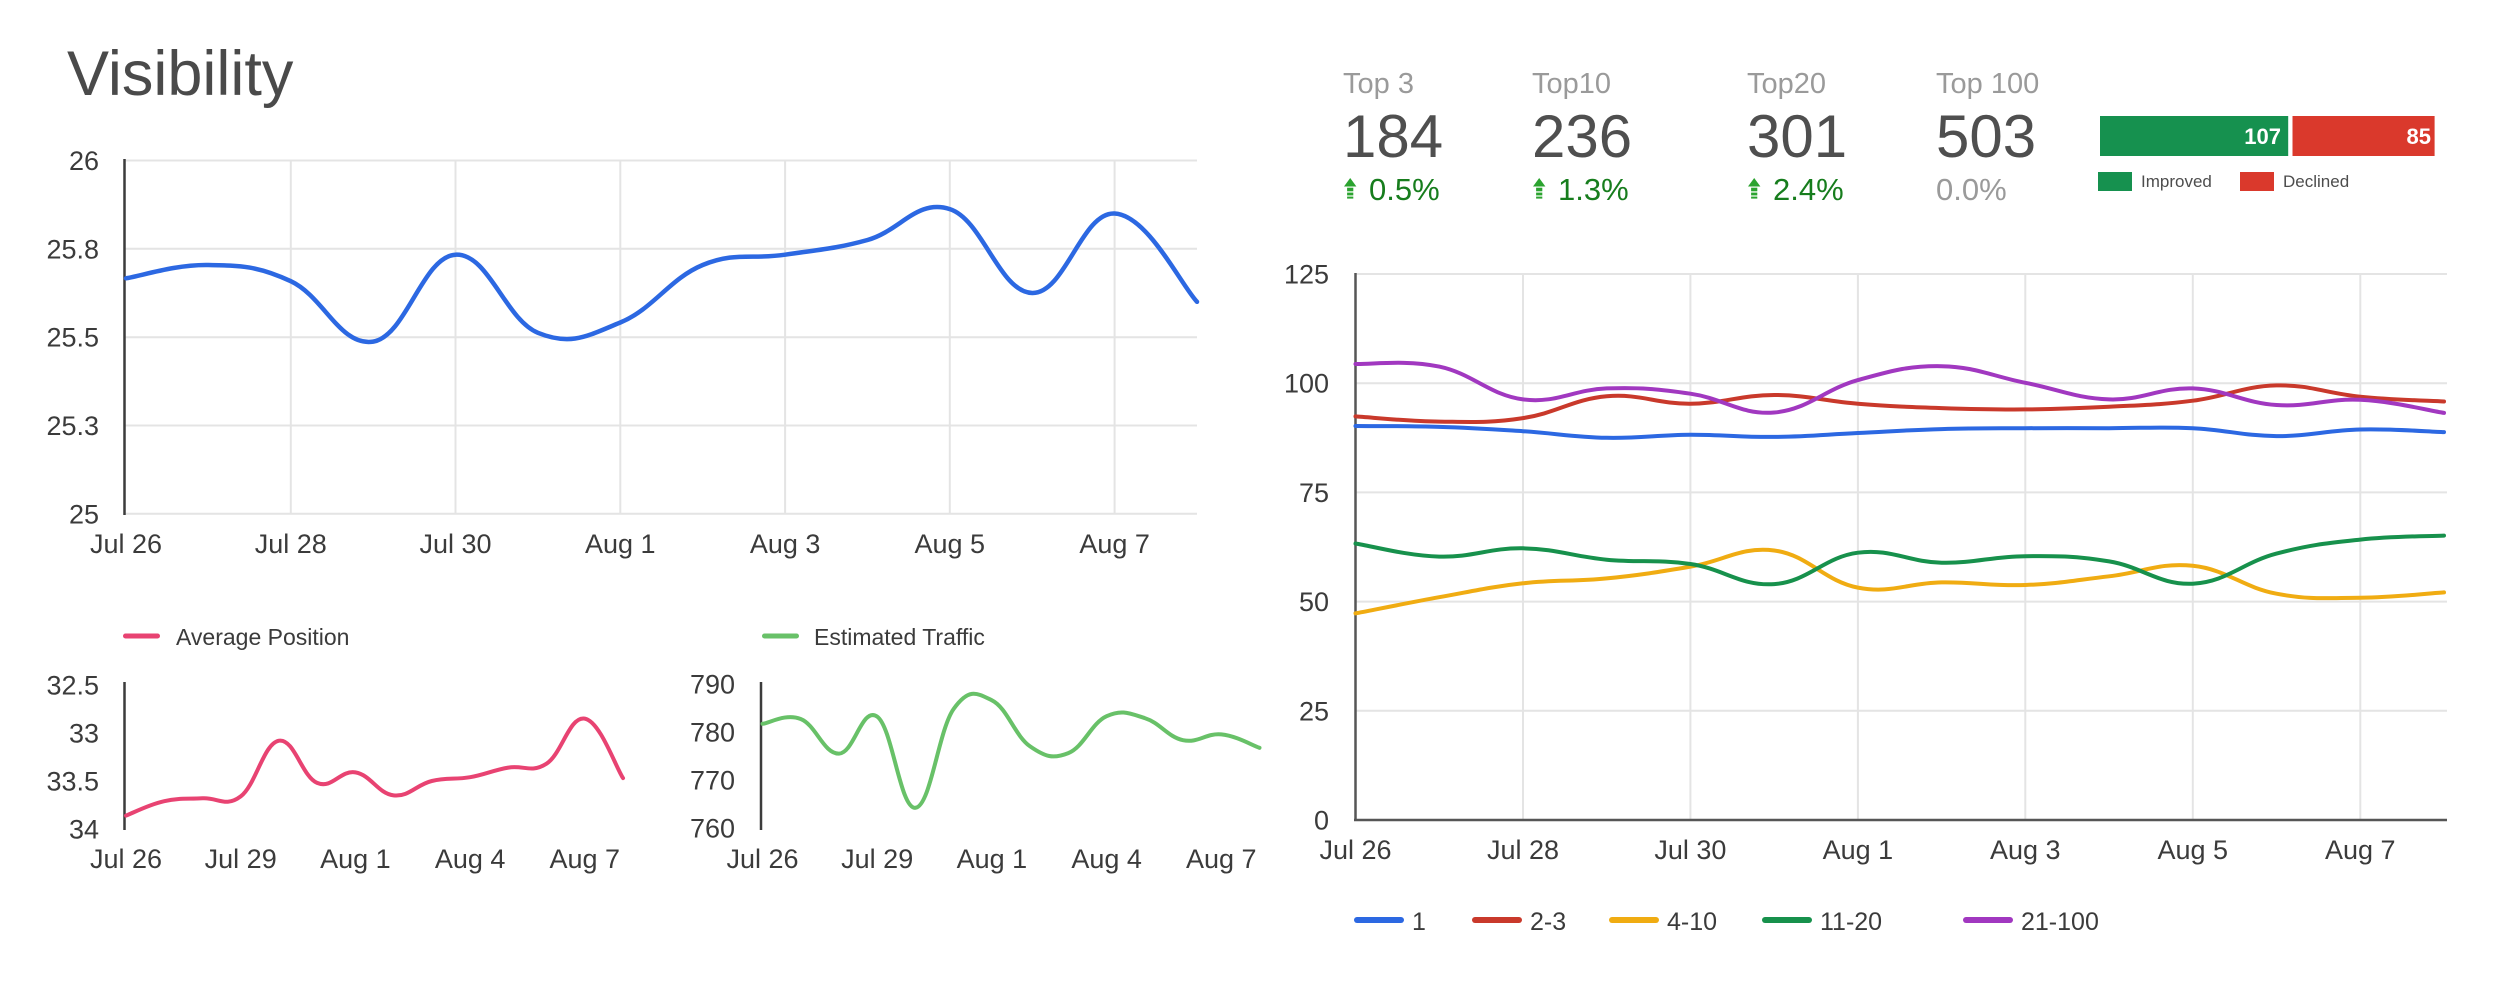 The image size is (2500, 990). Describe the element at coordinates (84, 734) in the screenshot. I see `svg-text: 33` at that location.